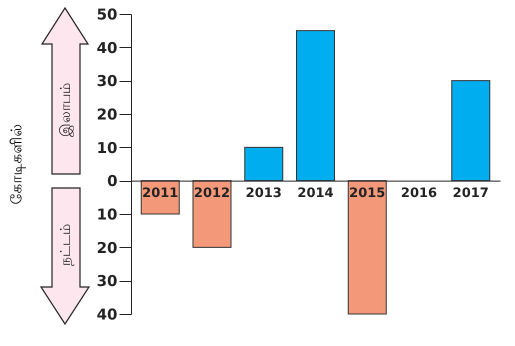  What do you see at coordinates (160, 194) in the screenshot?
I see `x-tick-label: 2011` at bounding box center [160, 194].